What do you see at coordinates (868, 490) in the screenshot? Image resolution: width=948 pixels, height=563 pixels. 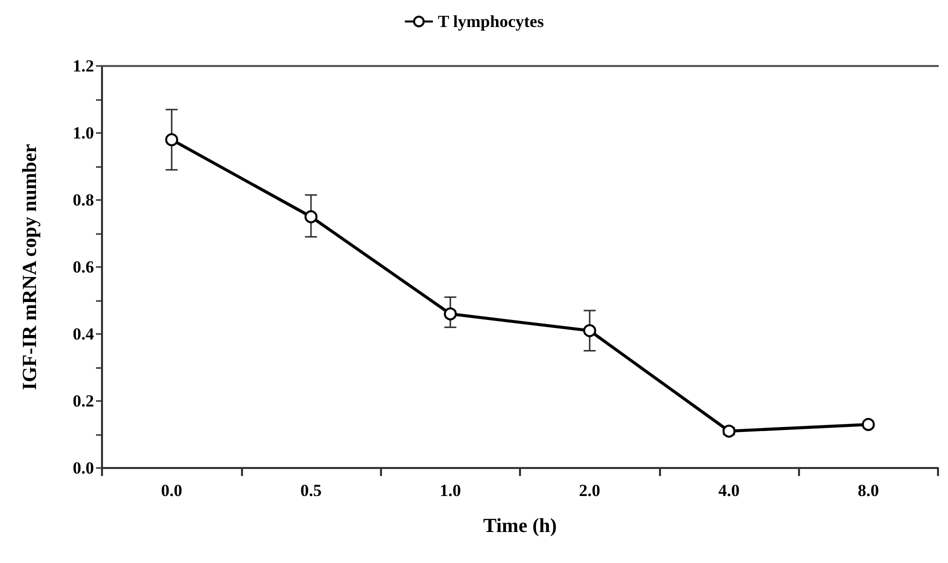 I see `x-tick-label: 8.0` at bounding box center [868, 490].